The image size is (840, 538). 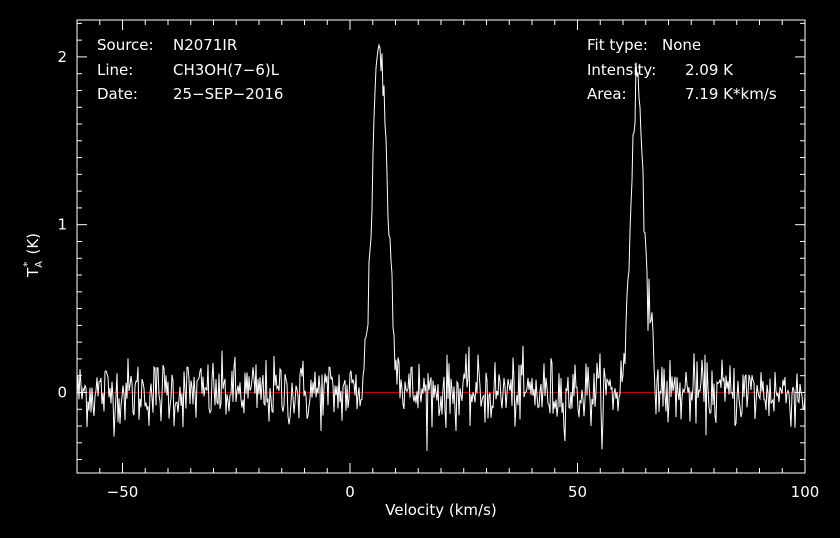 What do you see at coordinates (62, 392) in the screenshot?
I see `y-tick-label: 0` at bounding box center [62, 392].